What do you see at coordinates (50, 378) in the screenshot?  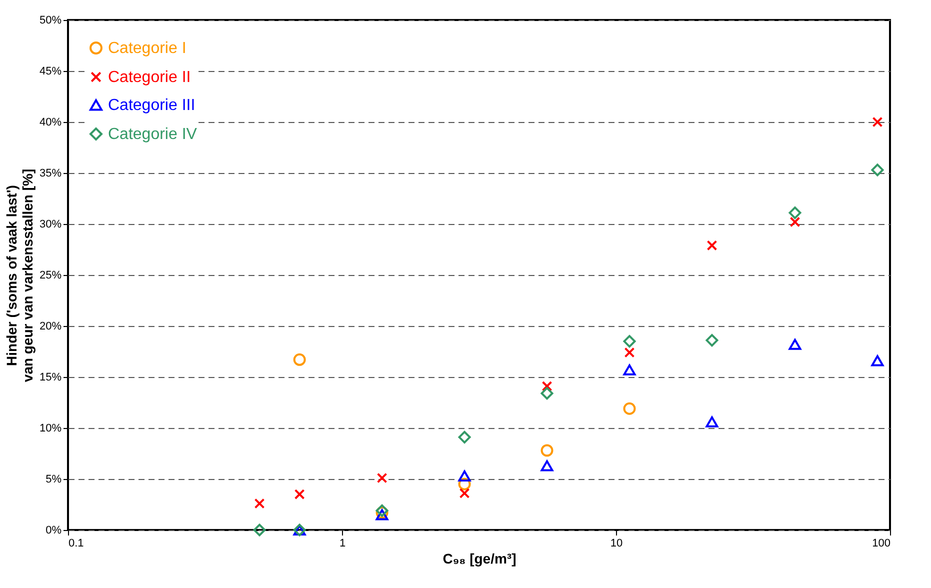 I see `y-tick-label: 15%` at bounding box center [50, 378].